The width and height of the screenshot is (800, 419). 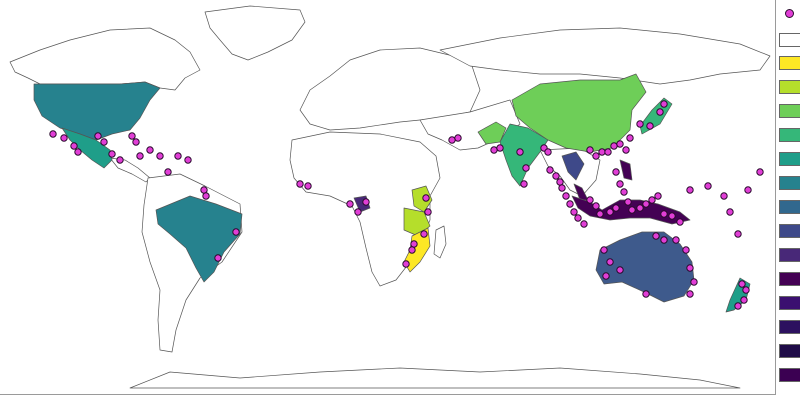 I want to click on region-china, so click(x=579, y=113).